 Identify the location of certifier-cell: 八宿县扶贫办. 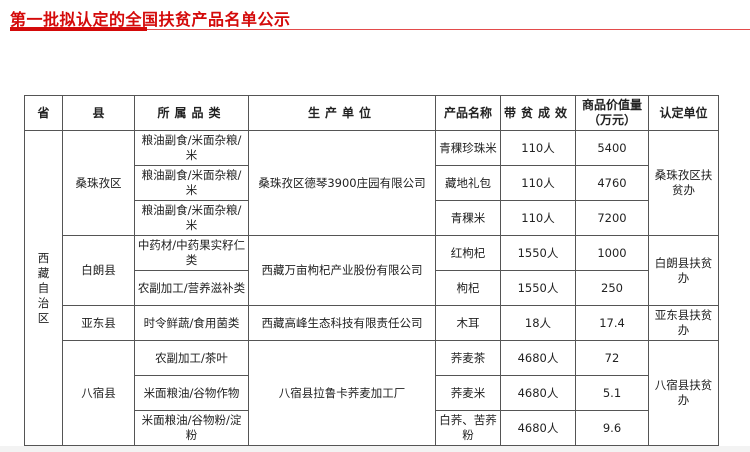
(683, 393).